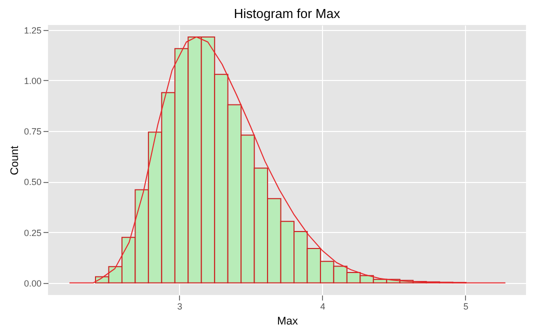  What do you see at coordinates (287, 322) in the screenshot?
I see `x-axis-title: Max` at bounding box center [287, 322].